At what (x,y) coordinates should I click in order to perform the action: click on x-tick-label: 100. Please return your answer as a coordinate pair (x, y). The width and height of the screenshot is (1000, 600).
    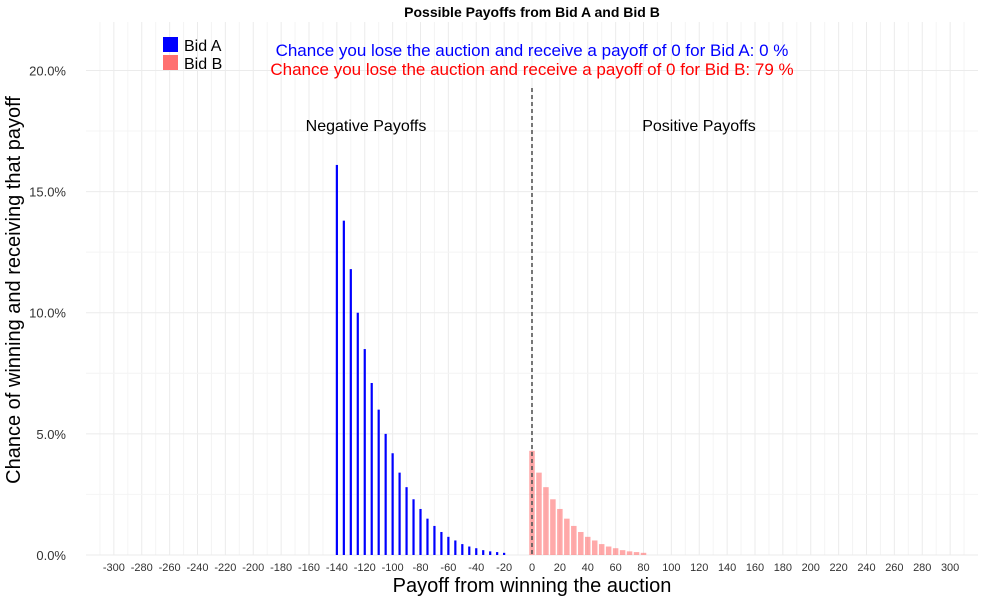
    Looking at the image, I should click on (671, 568).